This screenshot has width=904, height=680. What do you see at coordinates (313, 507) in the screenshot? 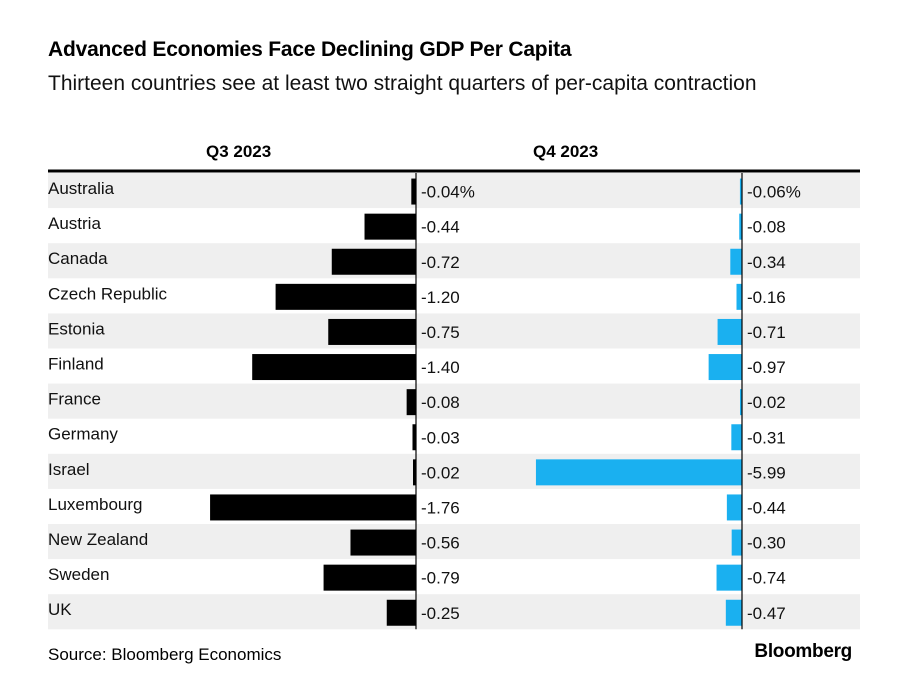
I see `q3-bar-luxembourg` at bounding box center [313, 507].